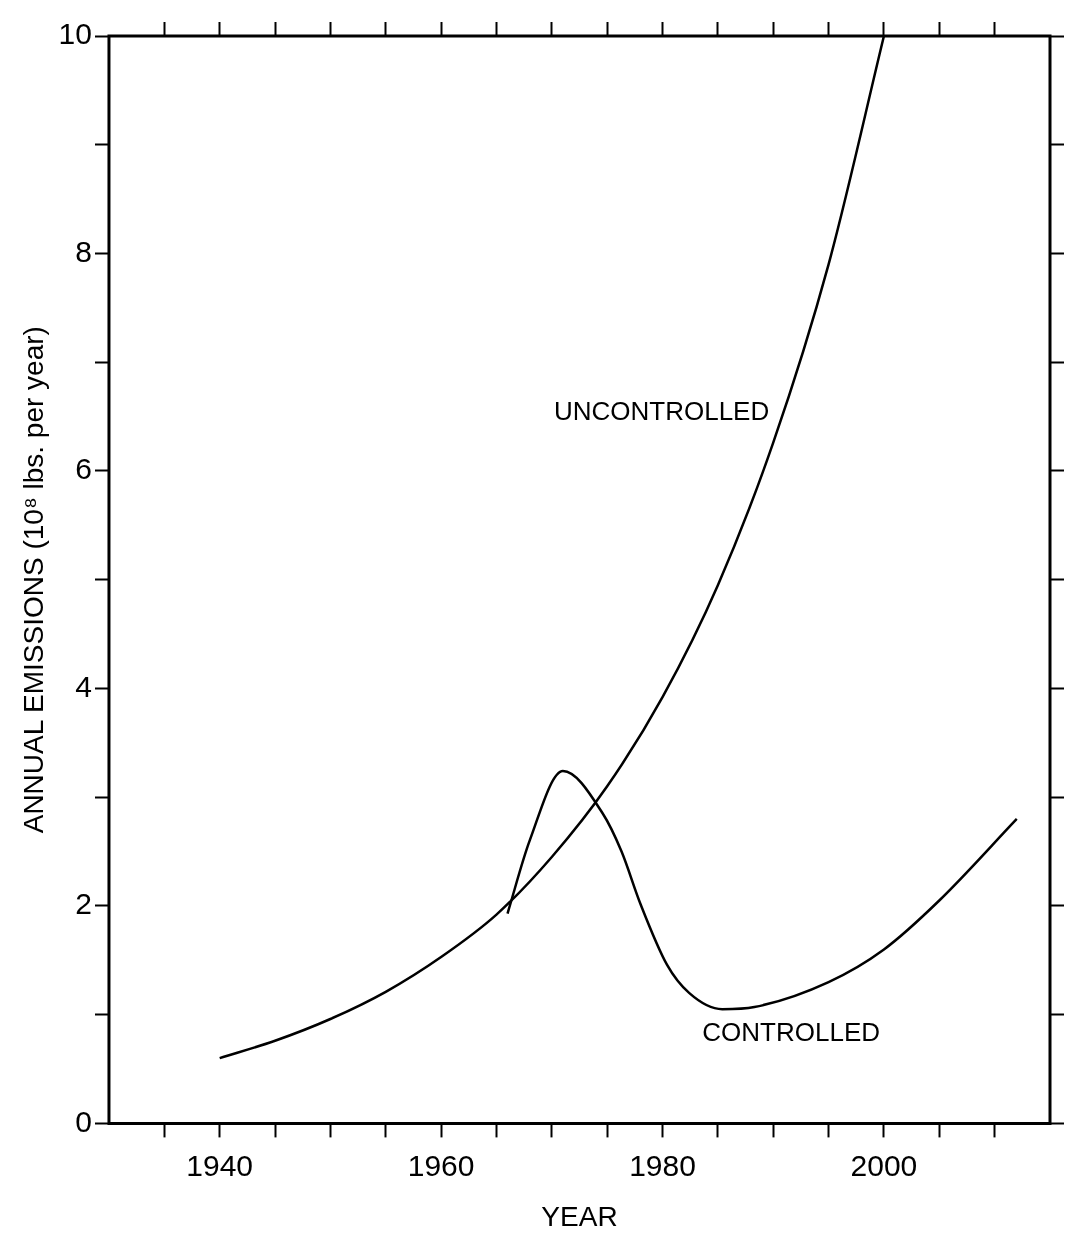 This screenshot has width=1072, height=1255. I want to click on y-axis-title: ANNUAL EMISSIONS (10⁸ lbs. per year), so click(33, 580).